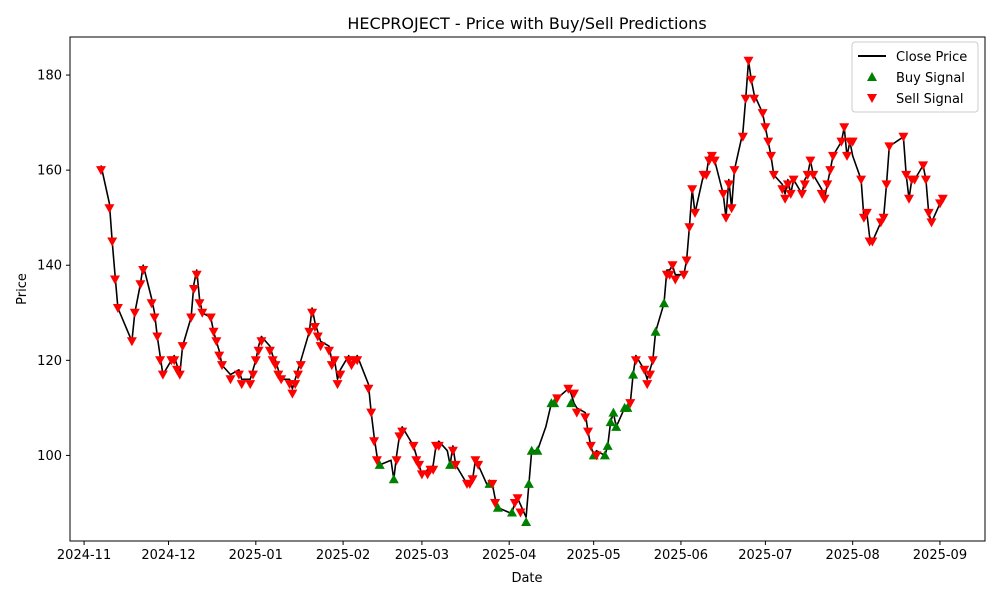 Image resolution: width=1000 pixels, height=600 pixels. What do you see at coordinates (930, 78) in the screenshot?
I see `legend-buy-signal-label: Buy Signal` at bounding box center [930, 78].